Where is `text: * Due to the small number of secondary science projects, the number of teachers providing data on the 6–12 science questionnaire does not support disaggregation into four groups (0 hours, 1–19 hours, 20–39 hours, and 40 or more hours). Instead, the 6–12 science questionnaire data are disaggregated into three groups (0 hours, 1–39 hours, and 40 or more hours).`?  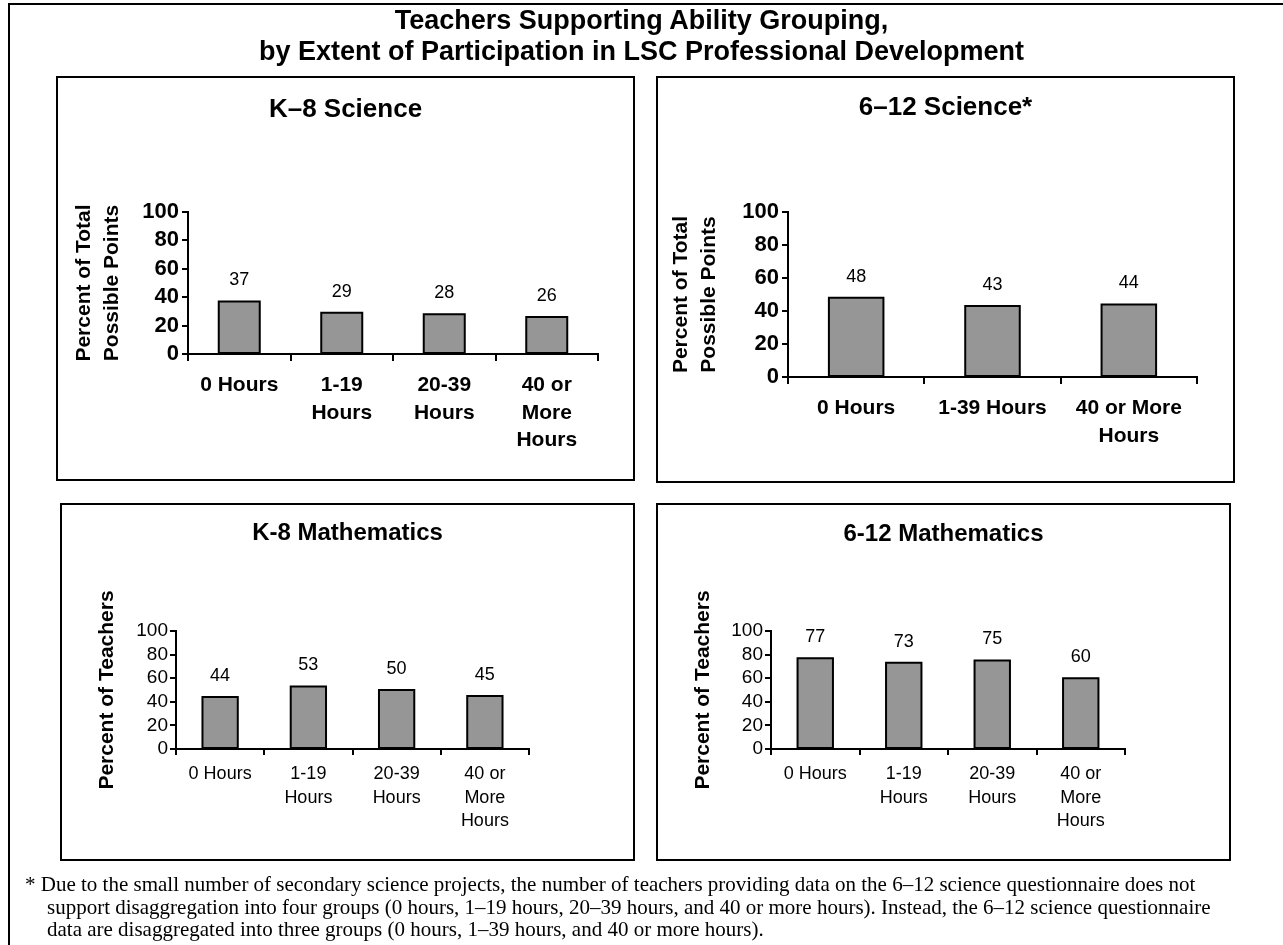 text: * Due to the small number of secondary science projects, the number of teachers providing data on the 6–12 science questionnaire does not support disaggregation into four groups (0 hours, 1–19 hours, 20–39 hours, and 40 or more hours). Instead, the 6–12 science questionnaire data are disaggregated into three groups (0 hours, 1–39 hours, and 40 or more hours). is located at coordinates (618, 906).